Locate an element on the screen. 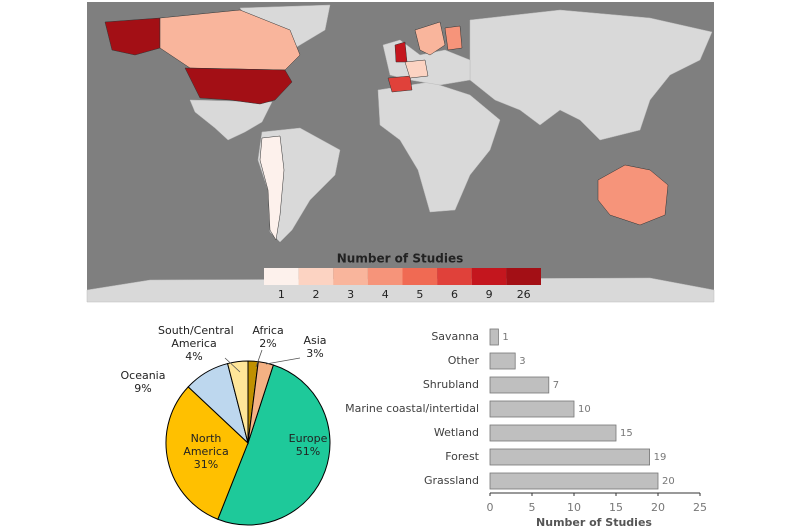 The image size is (800, 530). x-tick-label: 10 is located at coordinates (574, 507).